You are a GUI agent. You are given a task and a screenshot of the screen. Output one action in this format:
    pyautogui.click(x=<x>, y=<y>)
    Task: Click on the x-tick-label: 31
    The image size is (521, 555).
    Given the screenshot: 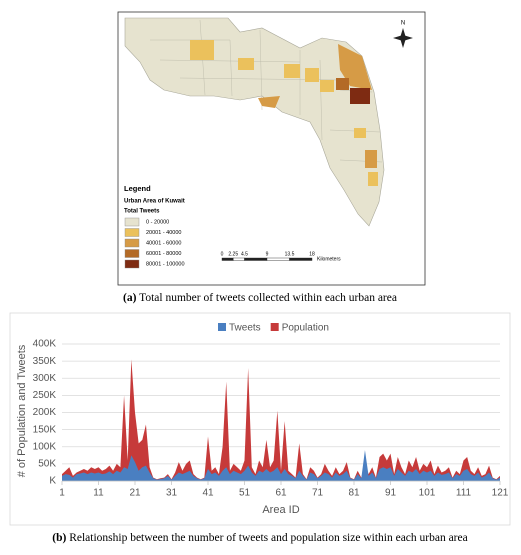 What is the action you would take?
    pyautogui.click(x=172, y=493)
    